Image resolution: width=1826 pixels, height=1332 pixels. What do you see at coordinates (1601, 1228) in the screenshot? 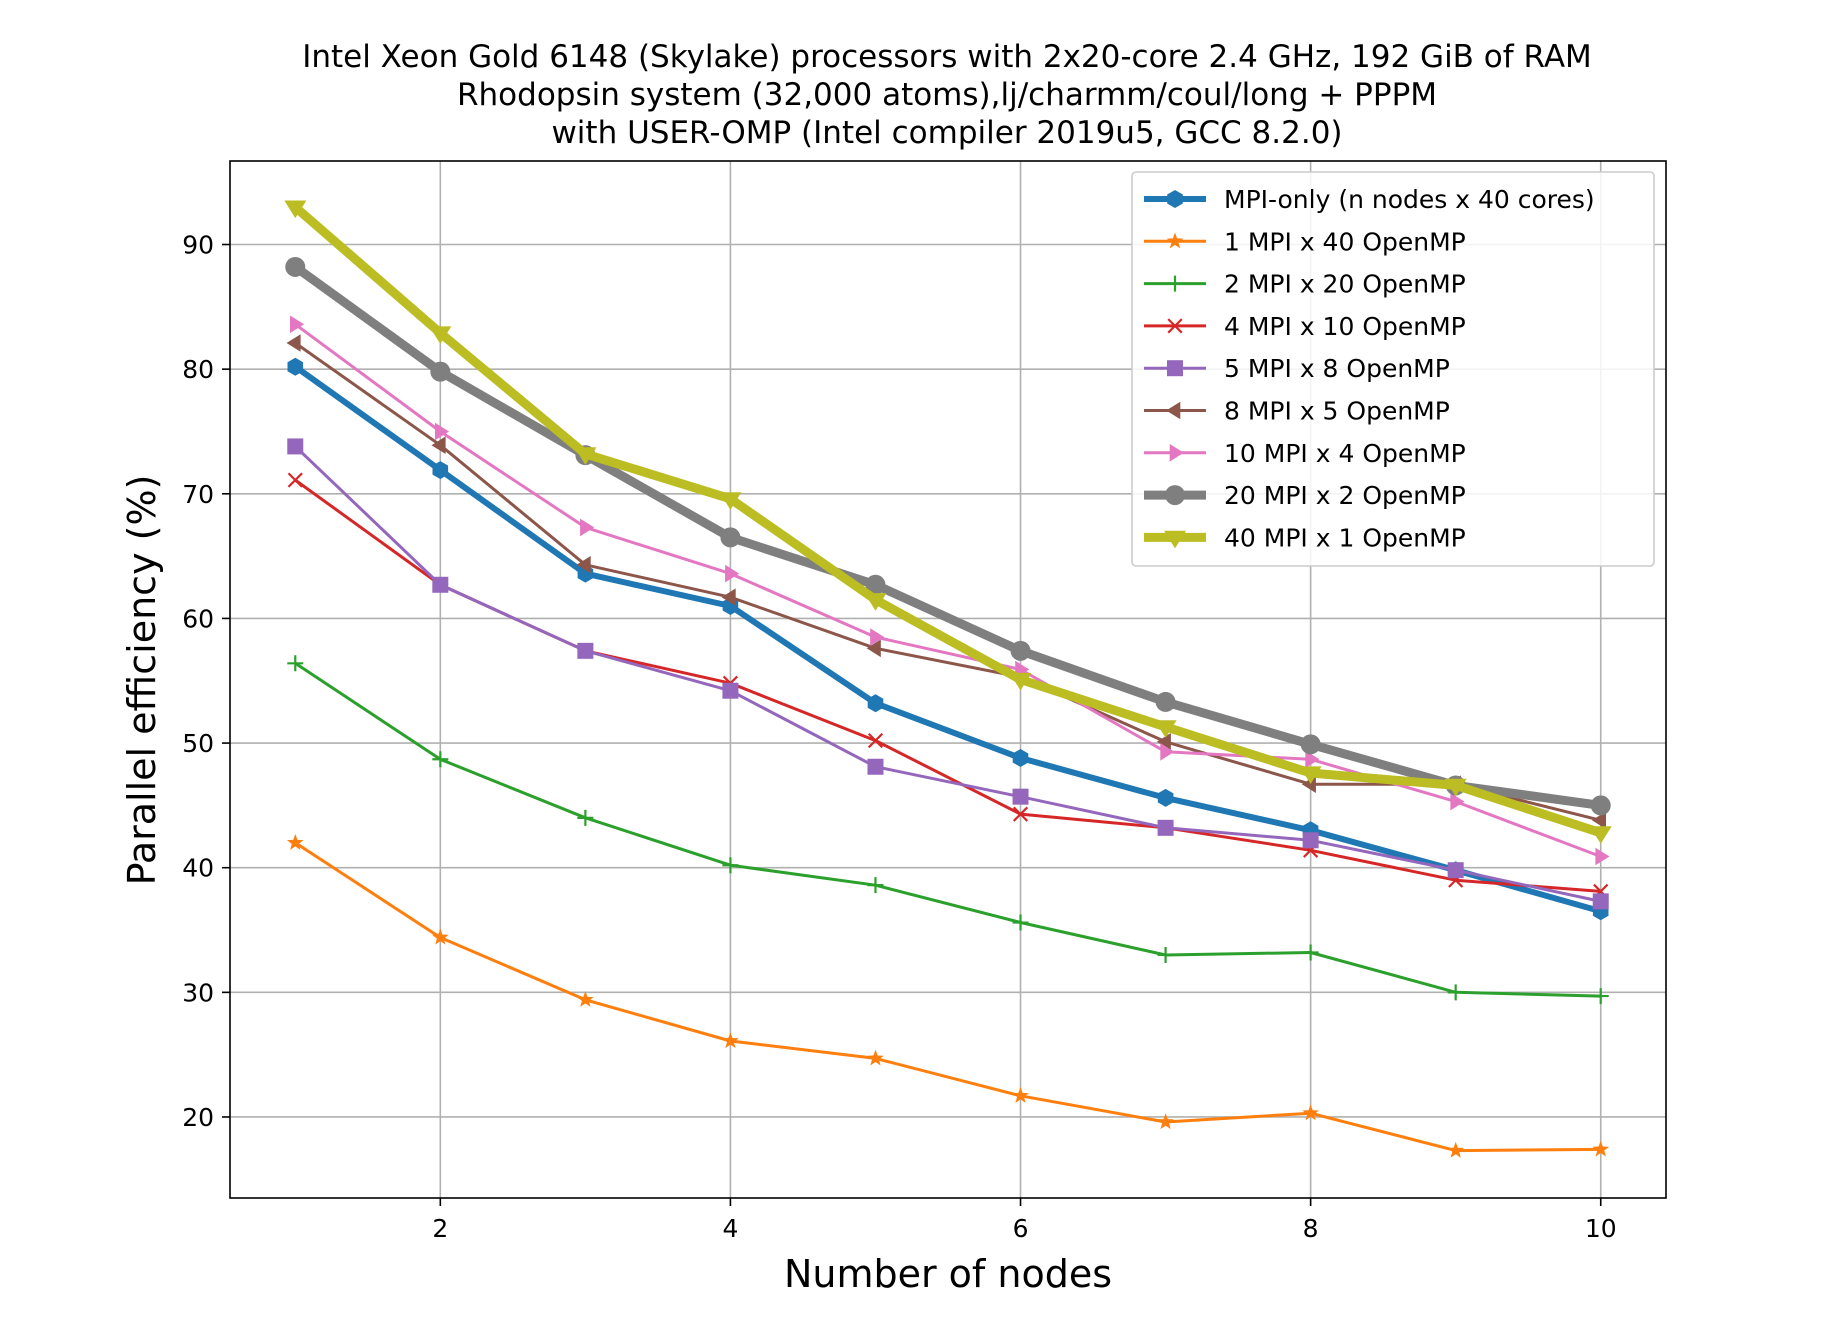
I see `x-tick-label: 10` at bounding box center [1601, 1228].